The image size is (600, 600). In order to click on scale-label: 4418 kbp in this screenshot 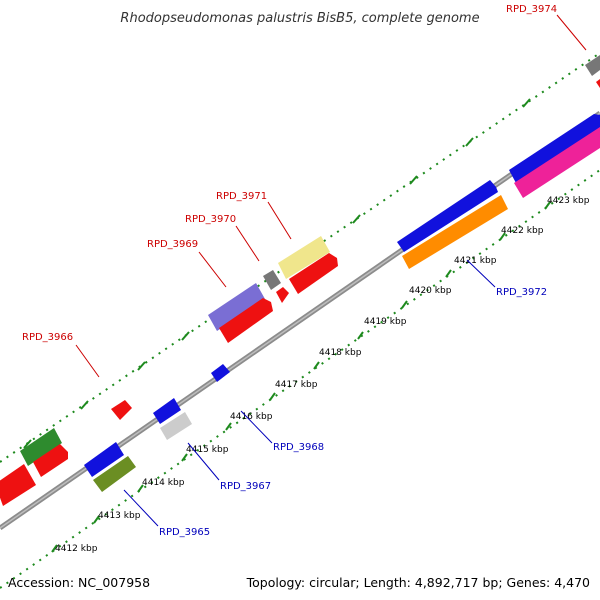, I will do `click(340, 353)`.